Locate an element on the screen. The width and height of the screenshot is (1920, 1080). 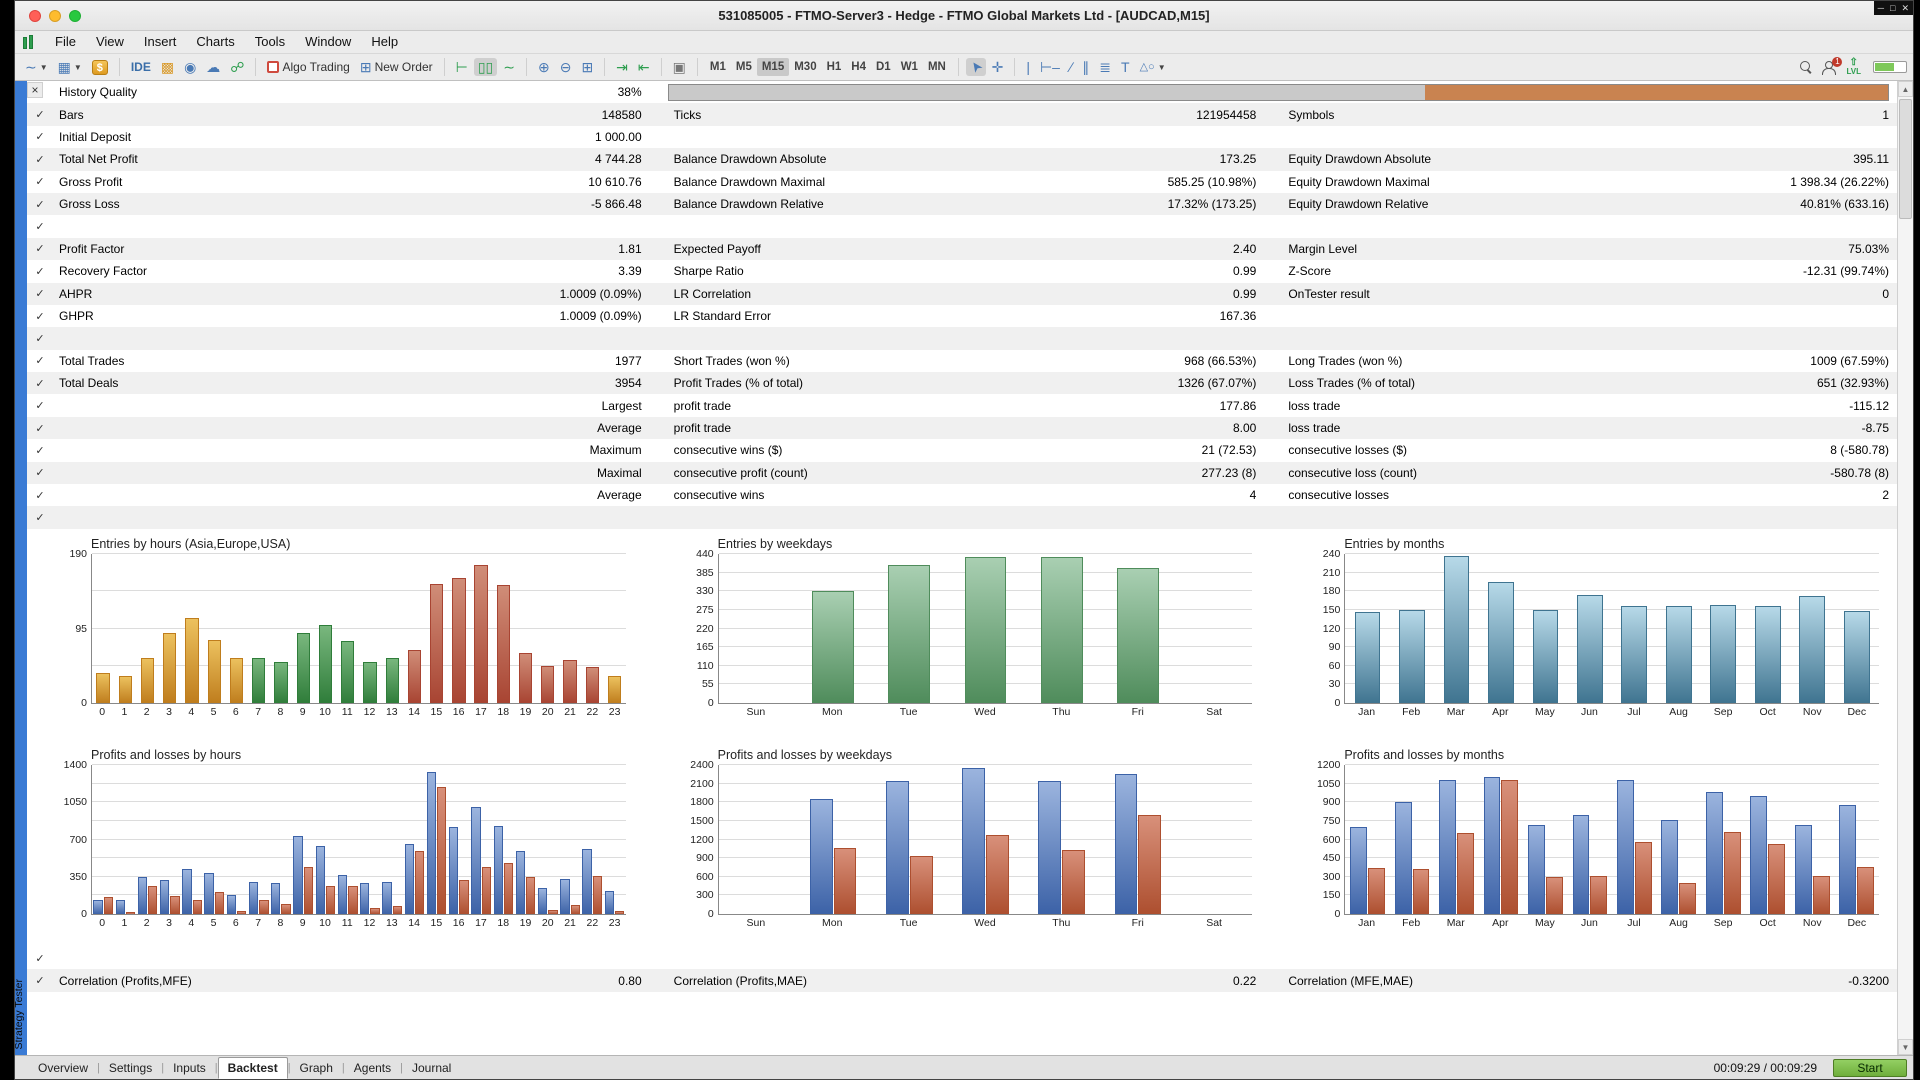
traffic-lights is located at coordinates (55, 15).